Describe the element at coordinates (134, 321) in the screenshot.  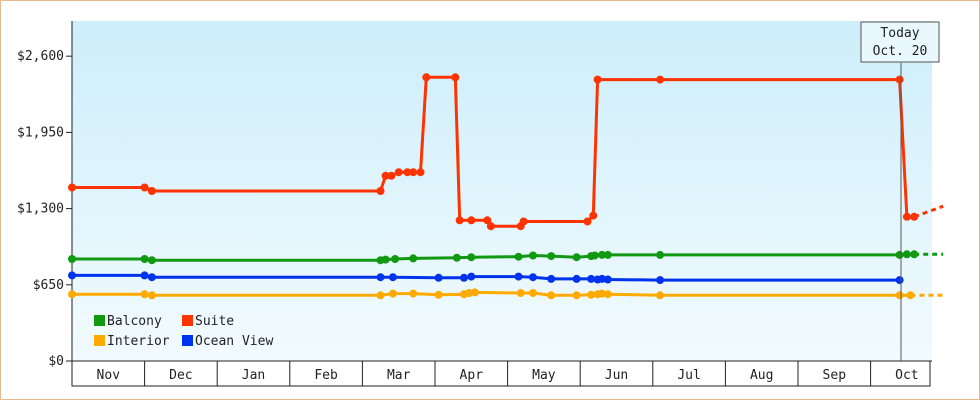
I see `legend-label-balcony: Balcony` at that location.